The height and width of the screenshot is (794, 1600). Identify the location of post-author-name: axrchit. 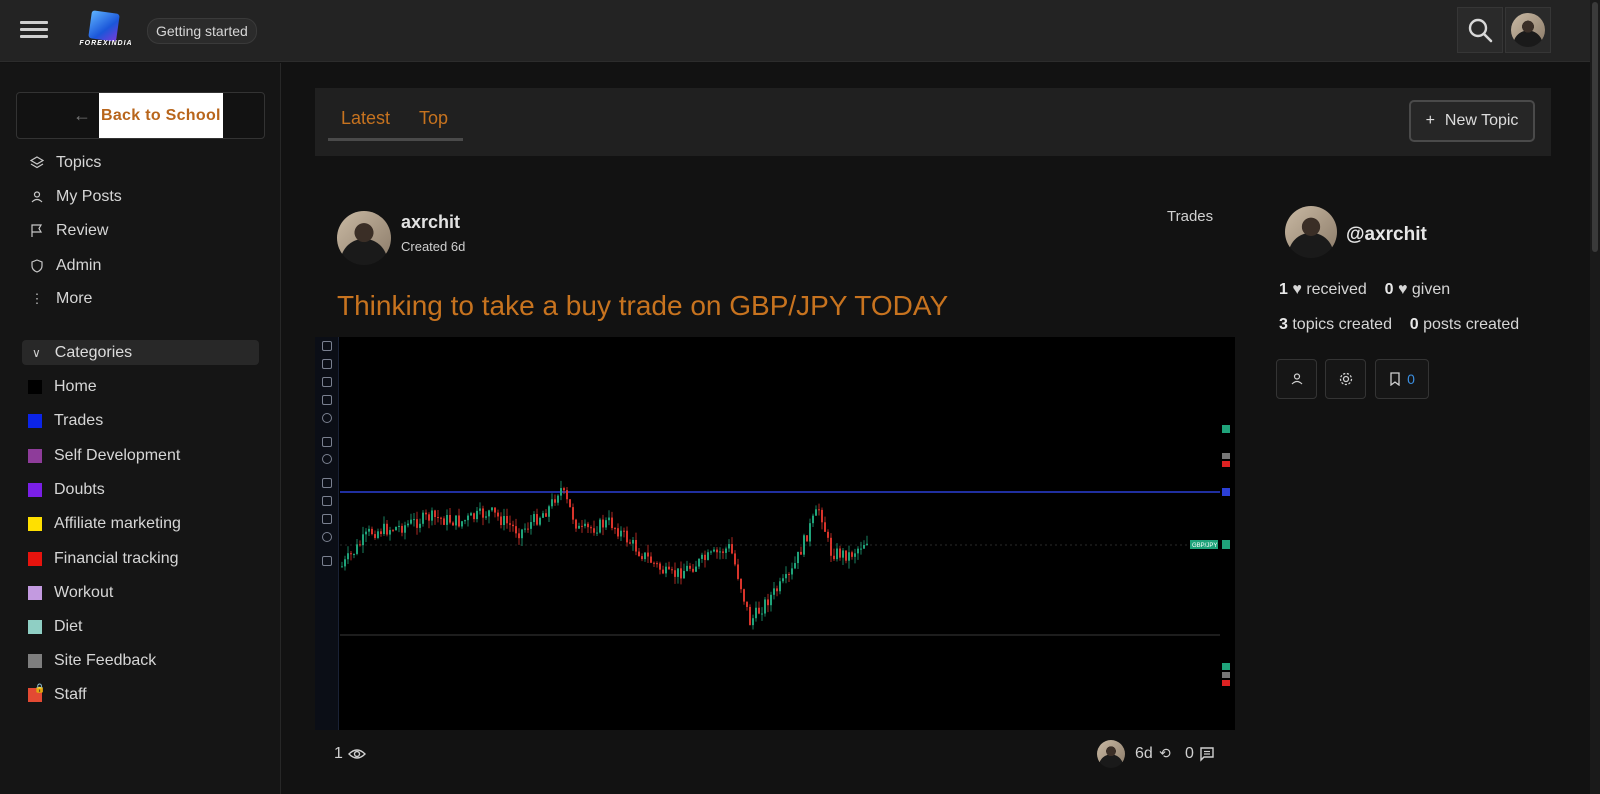
(431, 222).